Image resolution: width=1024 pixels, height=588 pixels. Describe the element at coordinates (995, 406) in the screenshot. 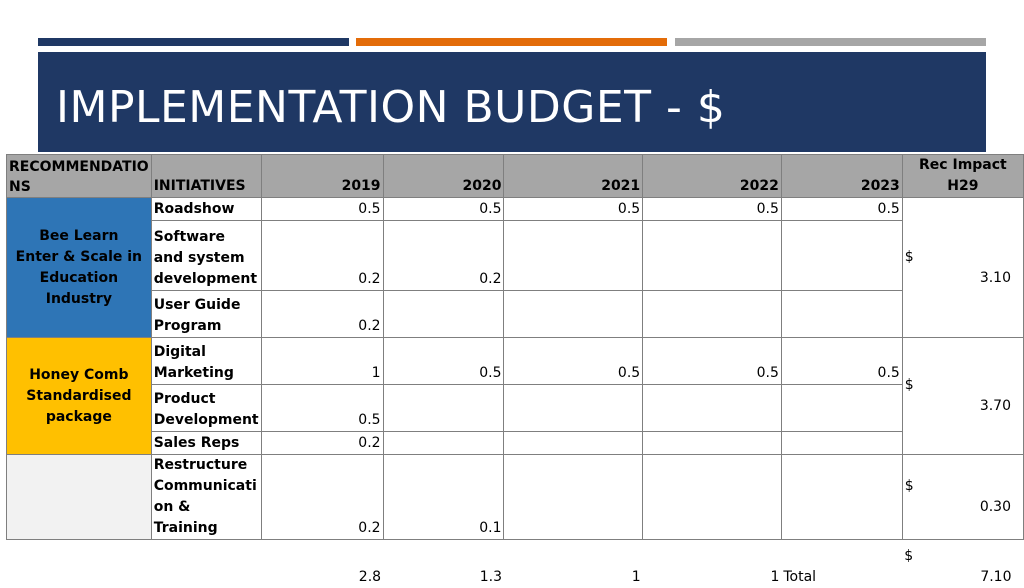

I see `impact-value: 3.70` at that location.